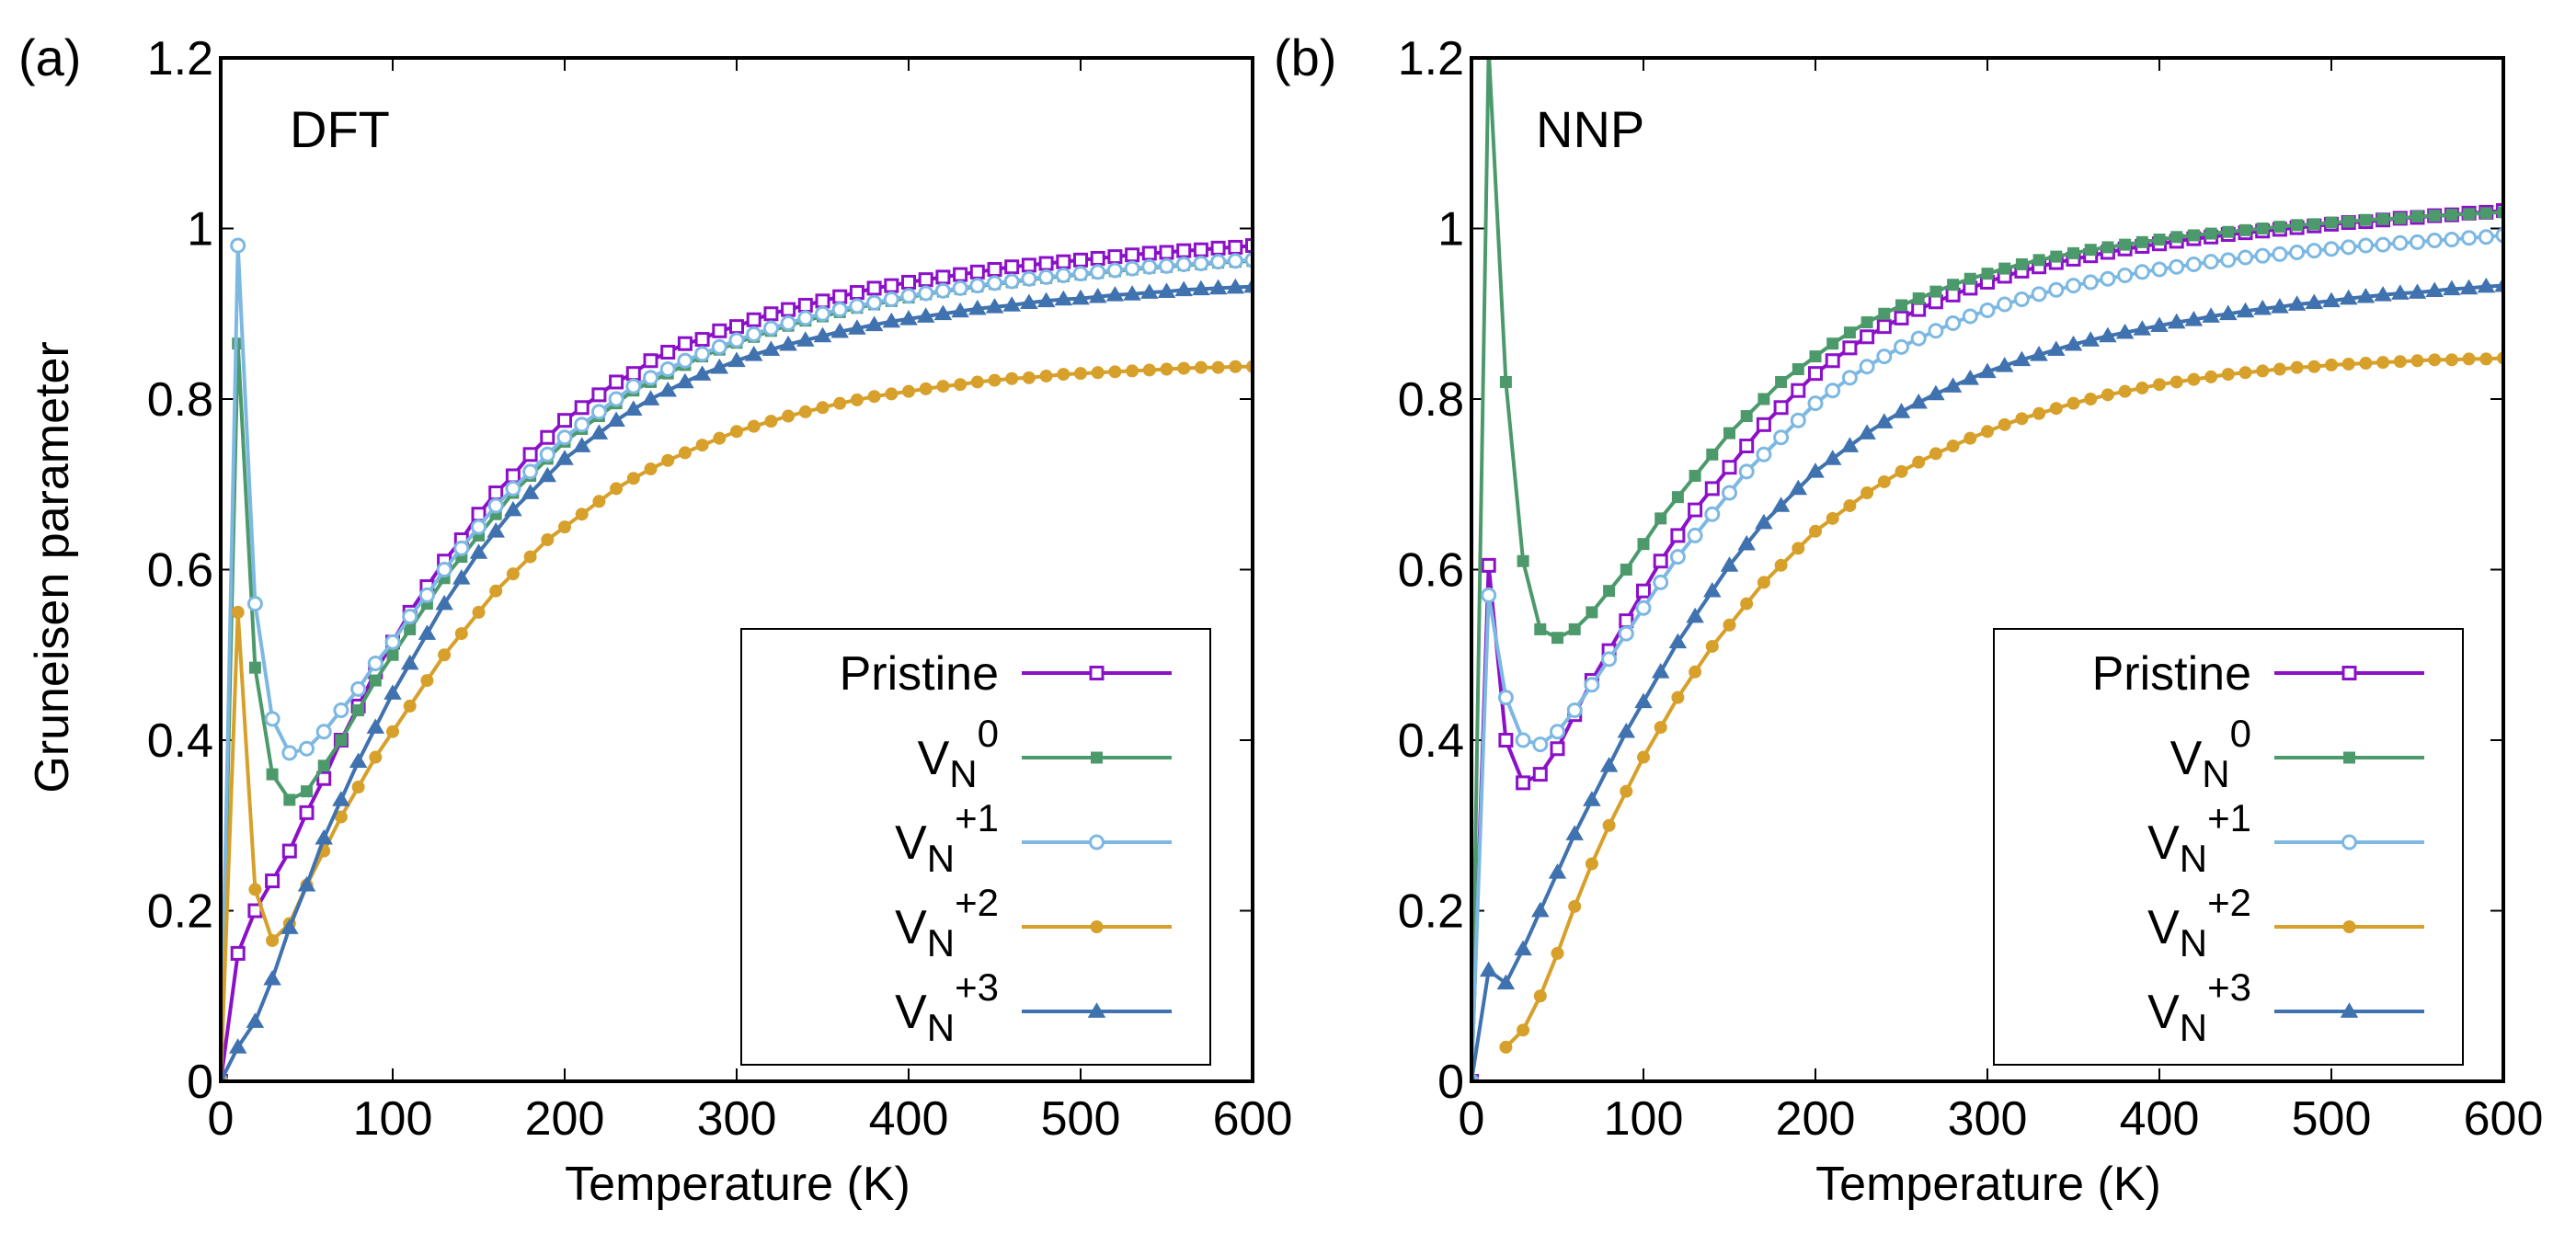  I want to click on legend-marker-VN+2, so click(2349, 926).